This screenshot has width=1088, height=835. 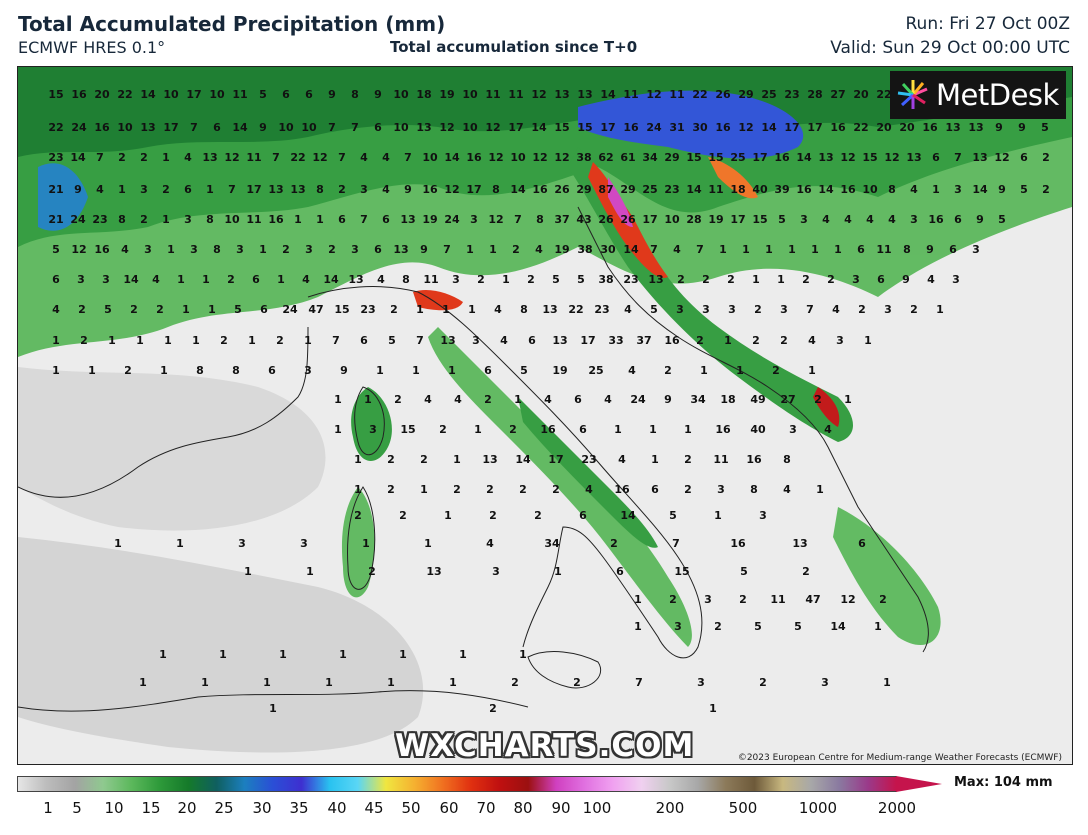 I want to click on precip-value-label: 27, so click(x=837, y=94).